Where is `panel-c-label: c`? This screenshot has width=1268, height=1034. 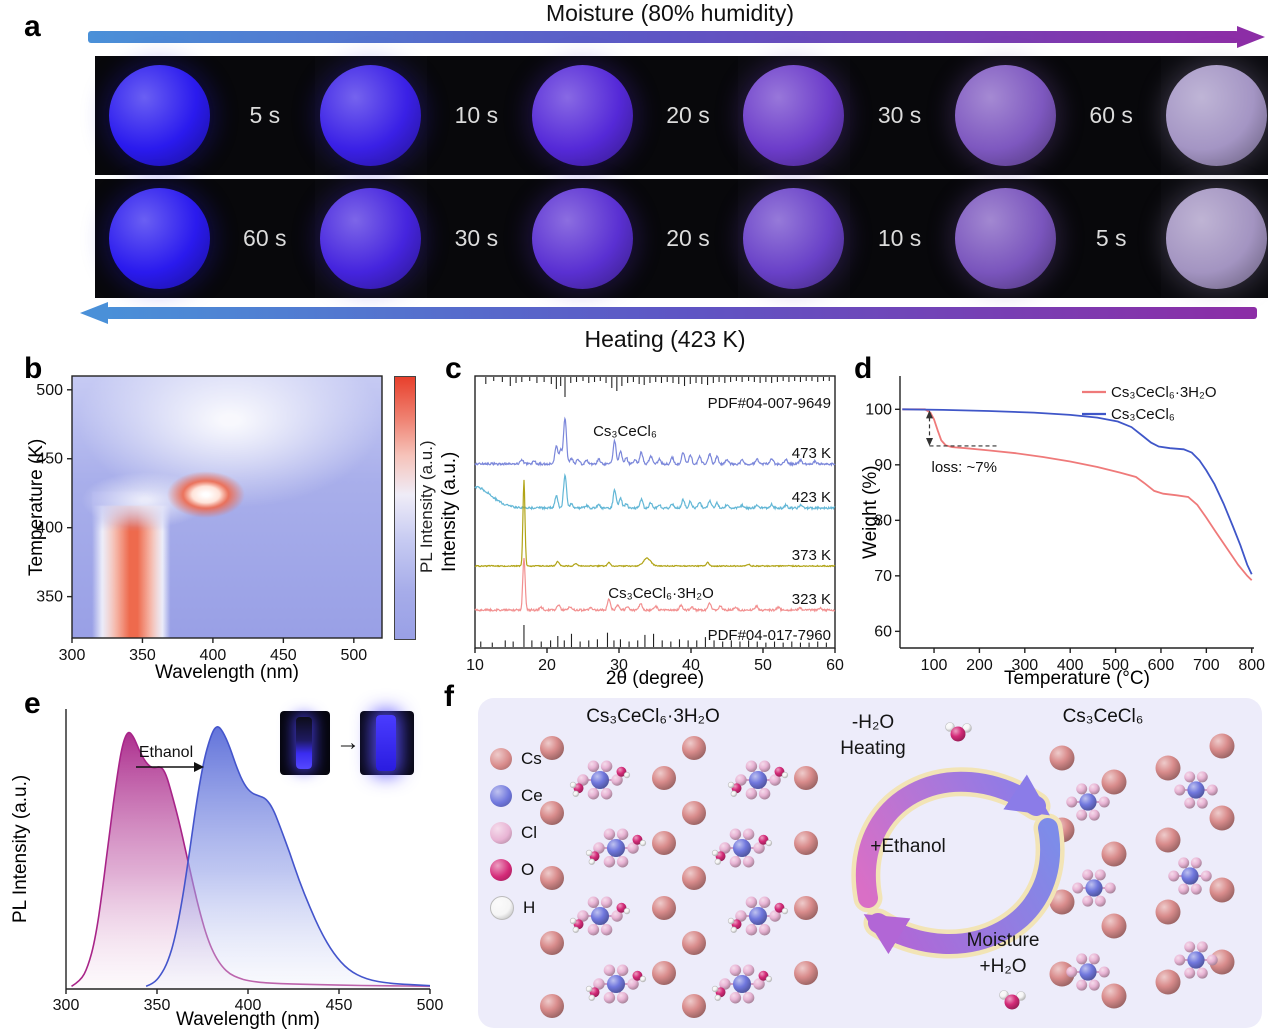
panel-c-label: c is located at coordinates (453, 368).